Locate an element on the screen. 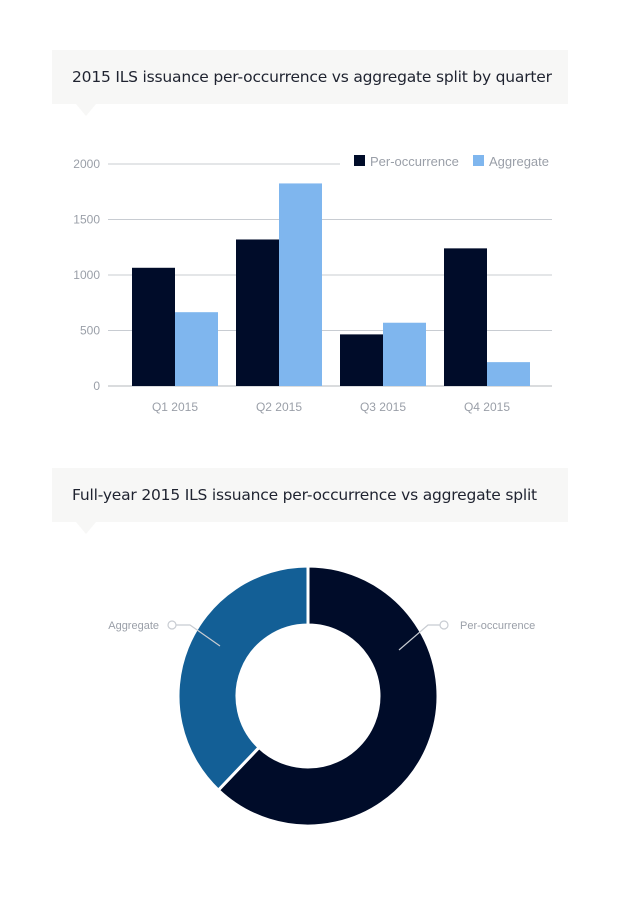 Image resolution: width=636 pixels, height=900 pixels. donut-label-per-occurrence: Per-occurrence is located at coordinates (497, 626).